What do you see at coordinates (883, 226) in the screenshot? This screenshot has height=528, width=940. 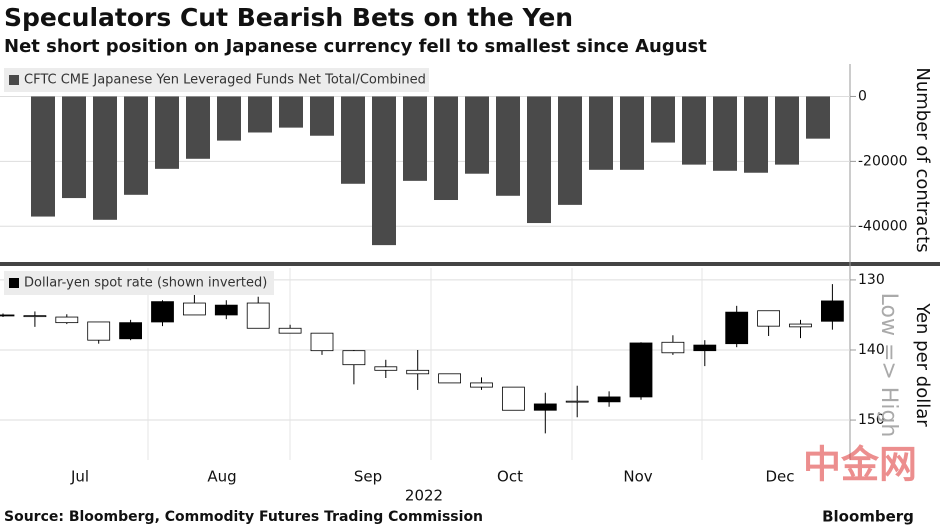 I see `y-tick-label: -40000` at bounding box center [883, 226].